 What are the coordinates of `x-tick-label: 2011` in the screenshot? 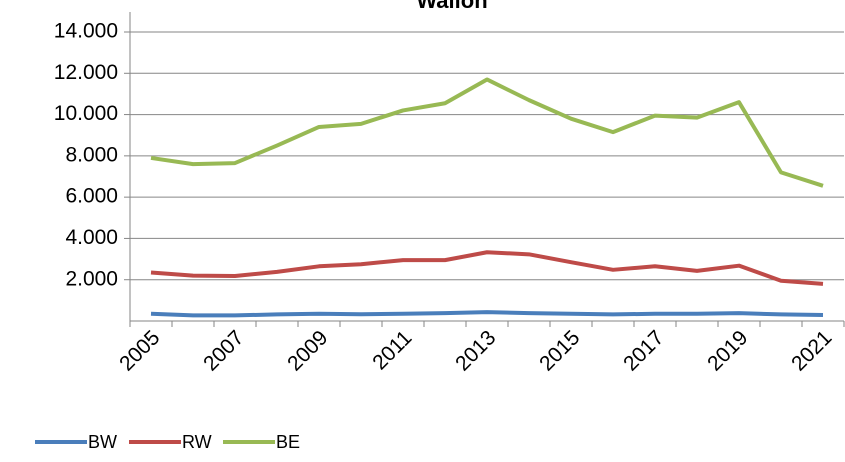 It's located at (392, 350).